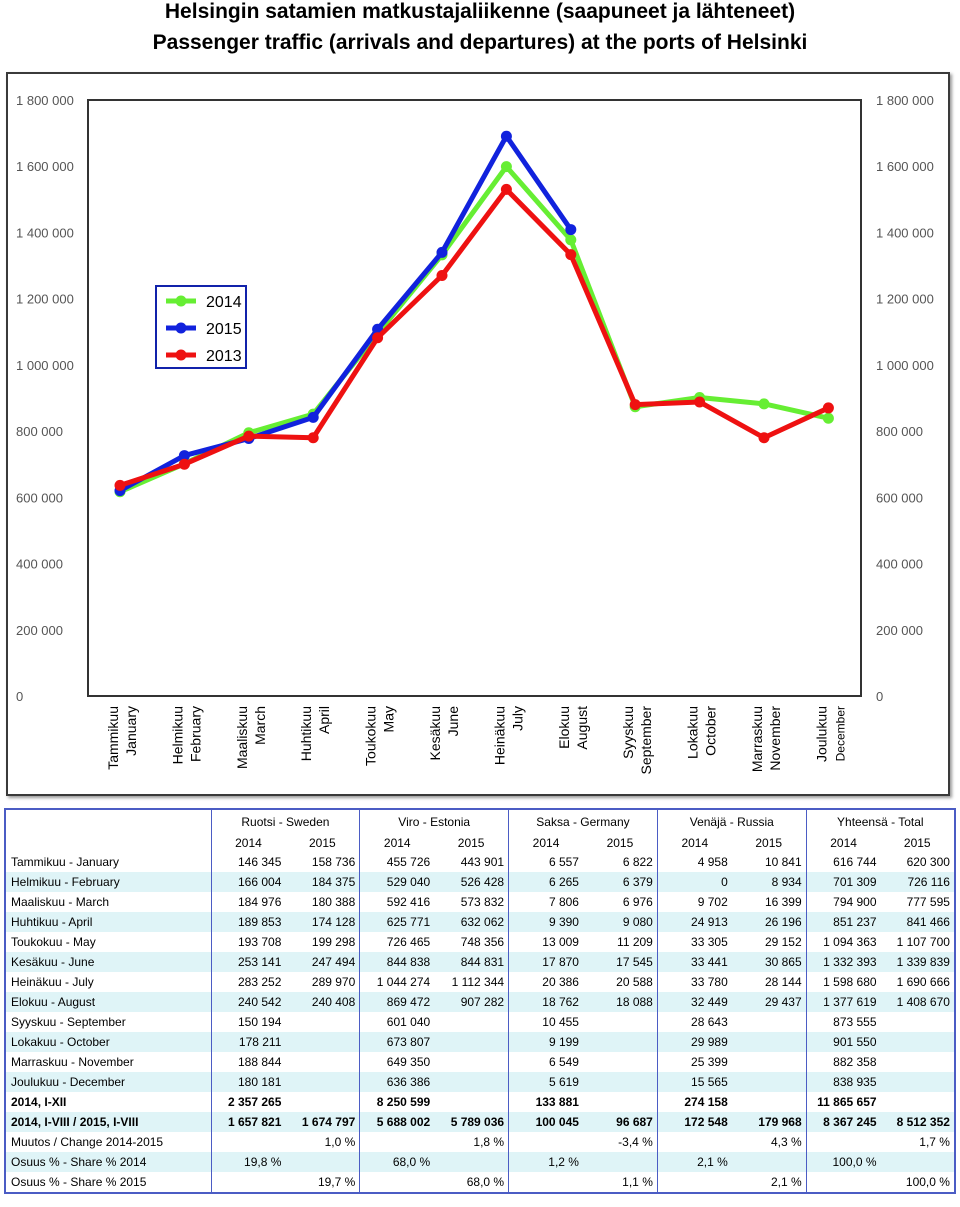 The width and height of the screenshot is (960, 1207). I want to click on x-tick-label-en: May, so click(389, 719).